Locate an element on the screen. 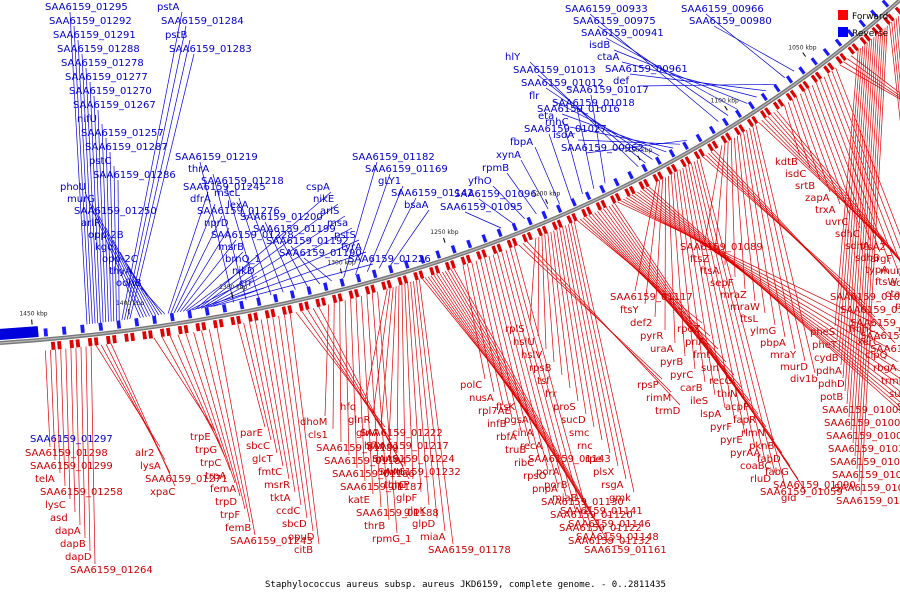 This screenshot has height=600, width=900. forward-gene-label: ribC is located at coordinates (524, 463).